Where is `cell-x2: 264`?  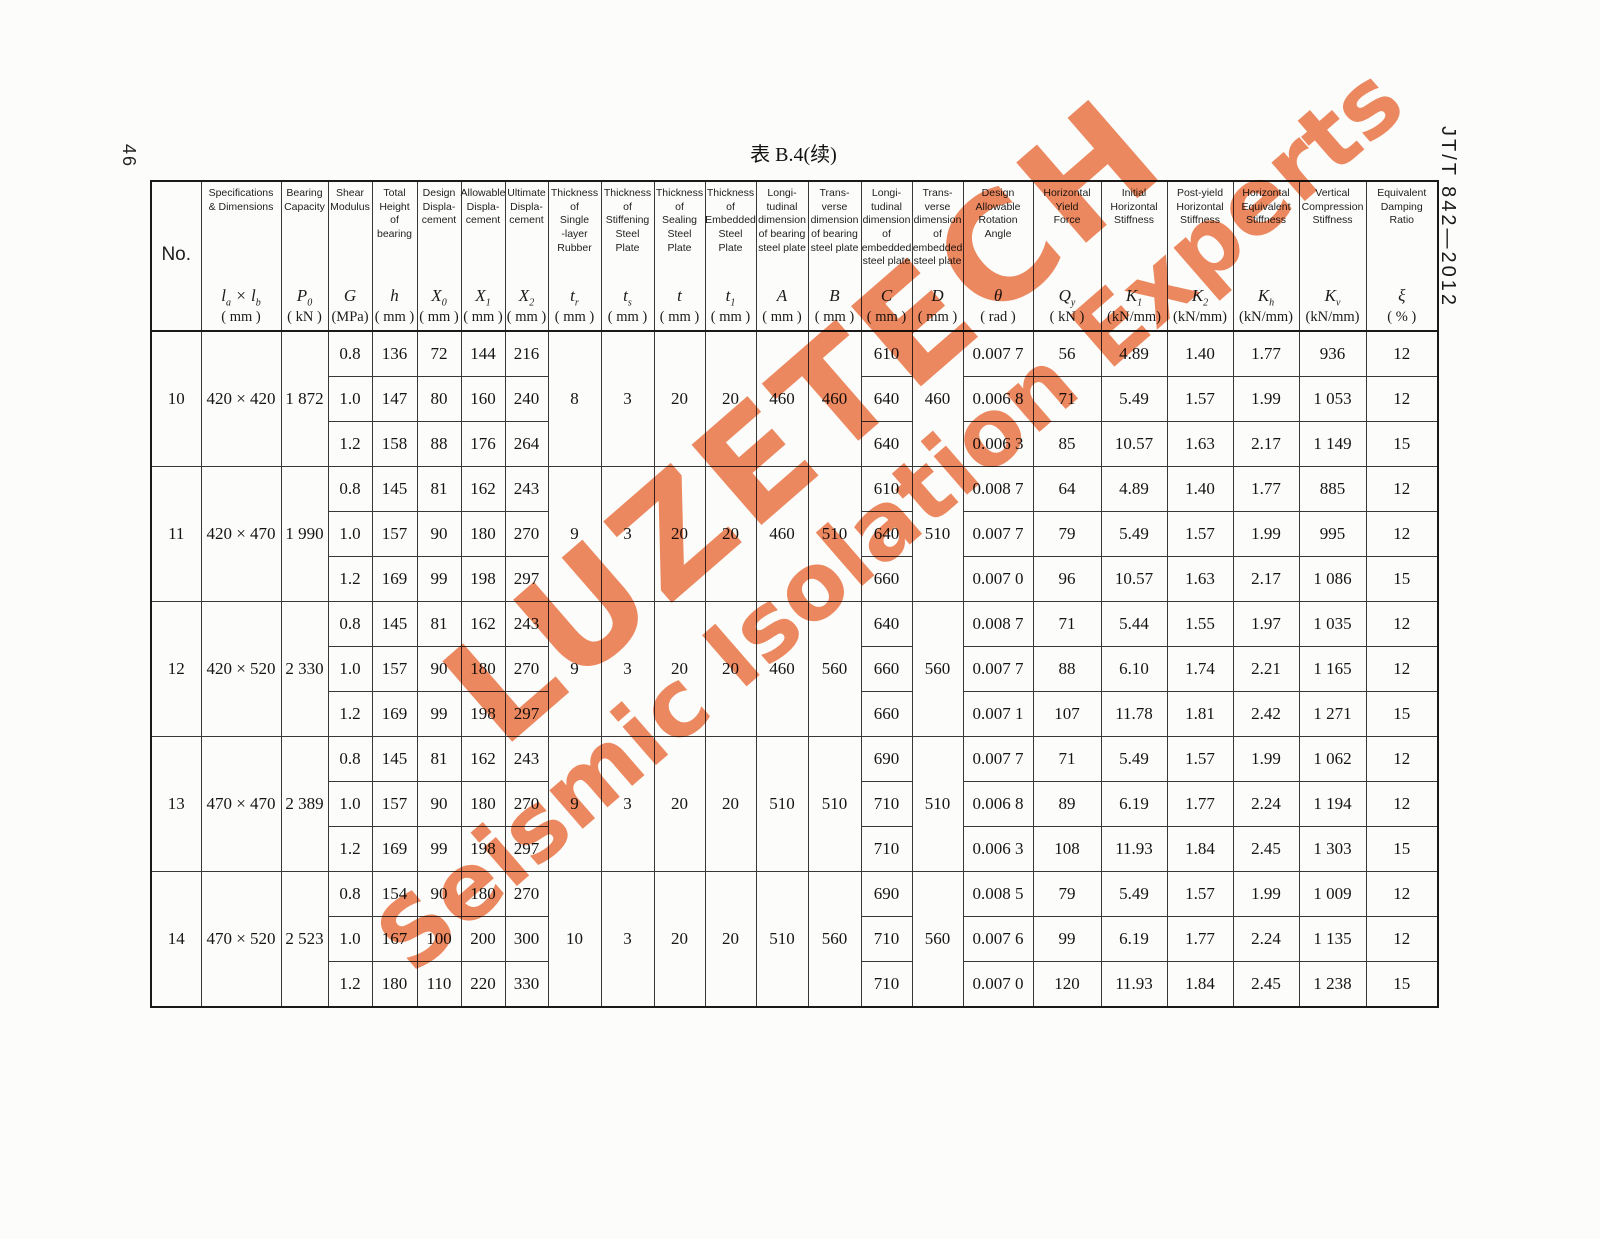
cell-x2: 264 is located at coordinates (526, 444).